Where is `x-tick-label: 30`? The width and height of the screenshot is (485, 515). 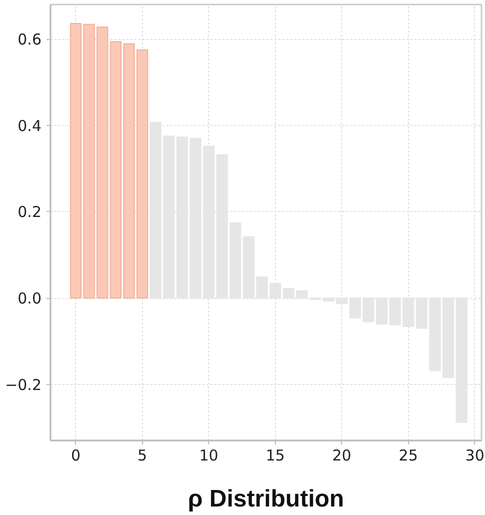
x-tick-label: 30 is located at coordinates (474, 455).